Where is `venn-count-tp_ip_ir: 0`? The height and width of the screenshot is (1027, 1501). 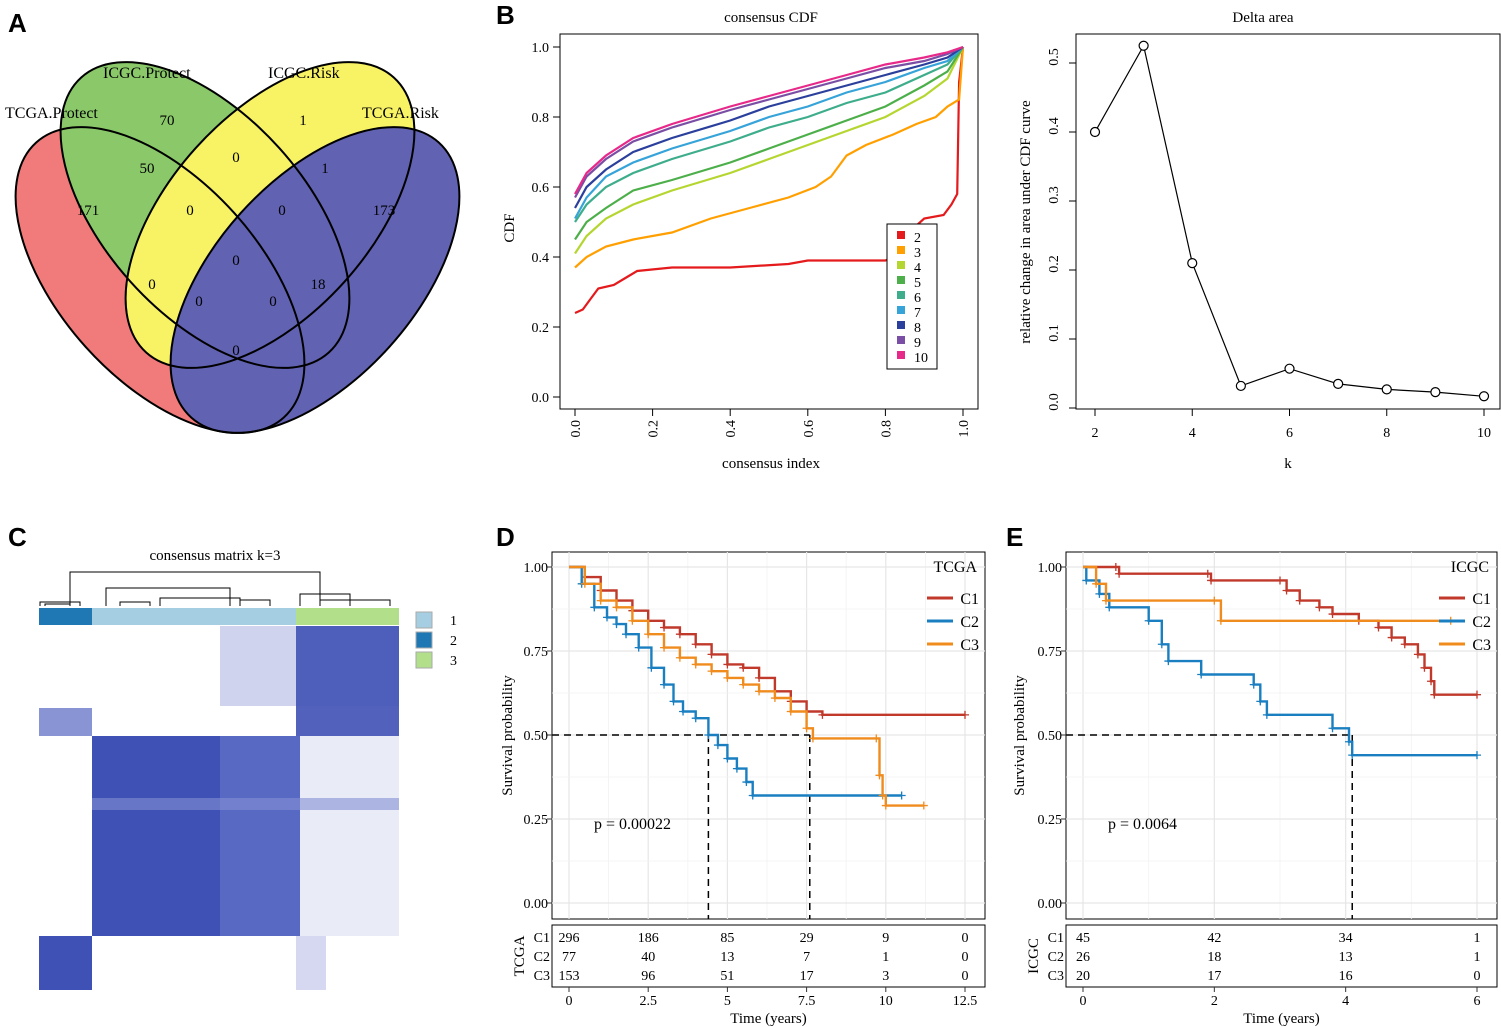 venn-count-tp_ip_ir: 0 is located at coordinates (190, 211).